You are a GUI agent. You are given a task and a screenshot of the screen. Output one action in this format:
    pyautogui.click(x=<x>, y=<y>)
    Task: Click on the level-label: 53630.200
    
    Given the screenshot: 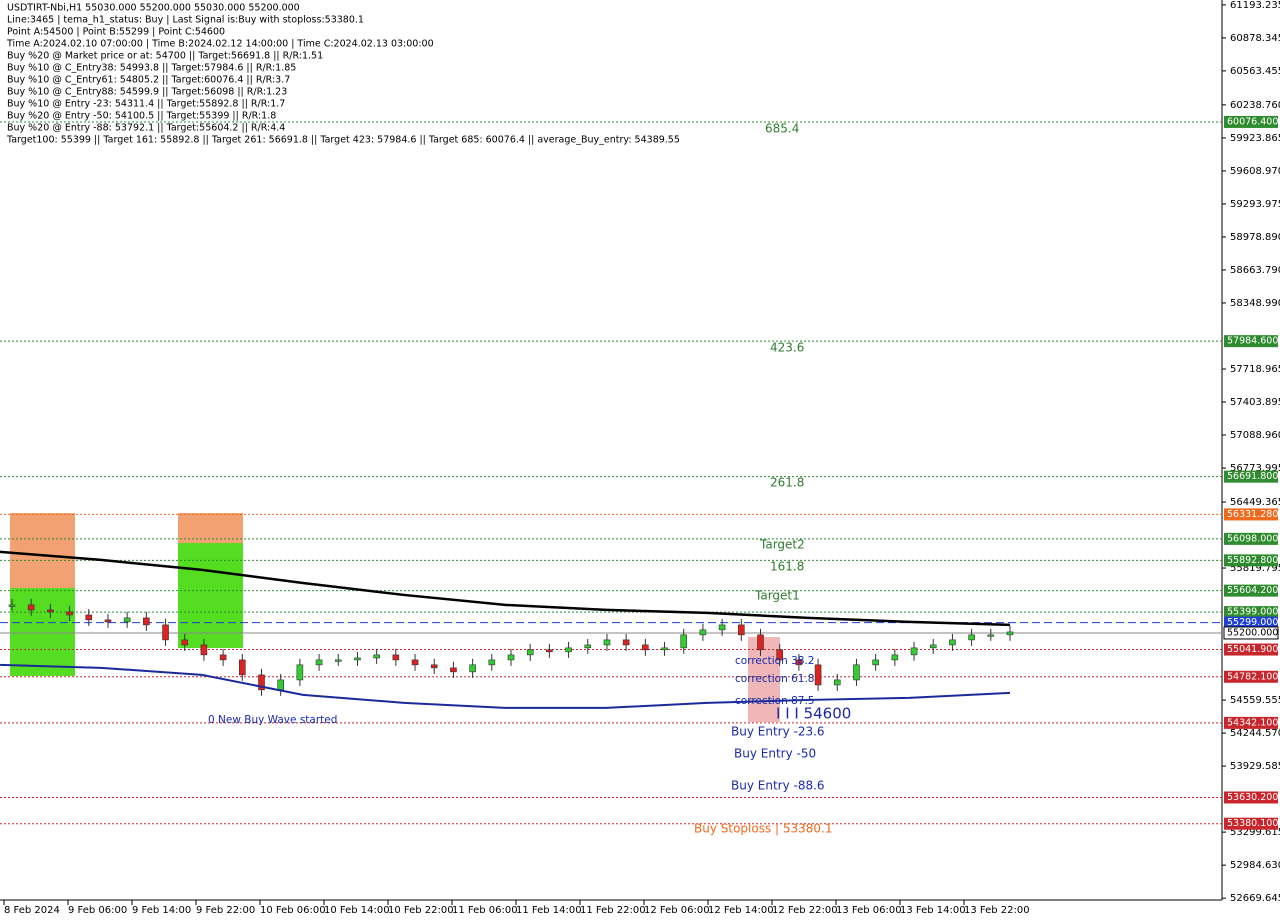 What is the action you would take?
    pyautogui.click(x=1252, y=797)
    